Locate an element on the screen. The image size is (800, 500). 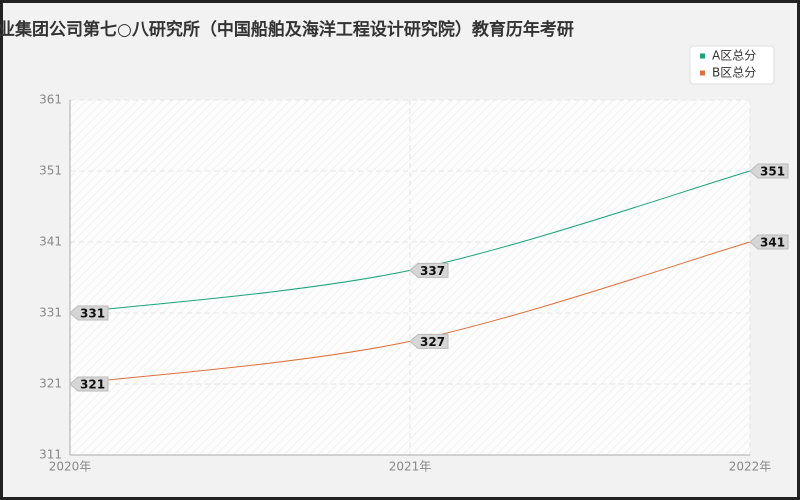
value-label: 337 is located at coordinates (432, 271).